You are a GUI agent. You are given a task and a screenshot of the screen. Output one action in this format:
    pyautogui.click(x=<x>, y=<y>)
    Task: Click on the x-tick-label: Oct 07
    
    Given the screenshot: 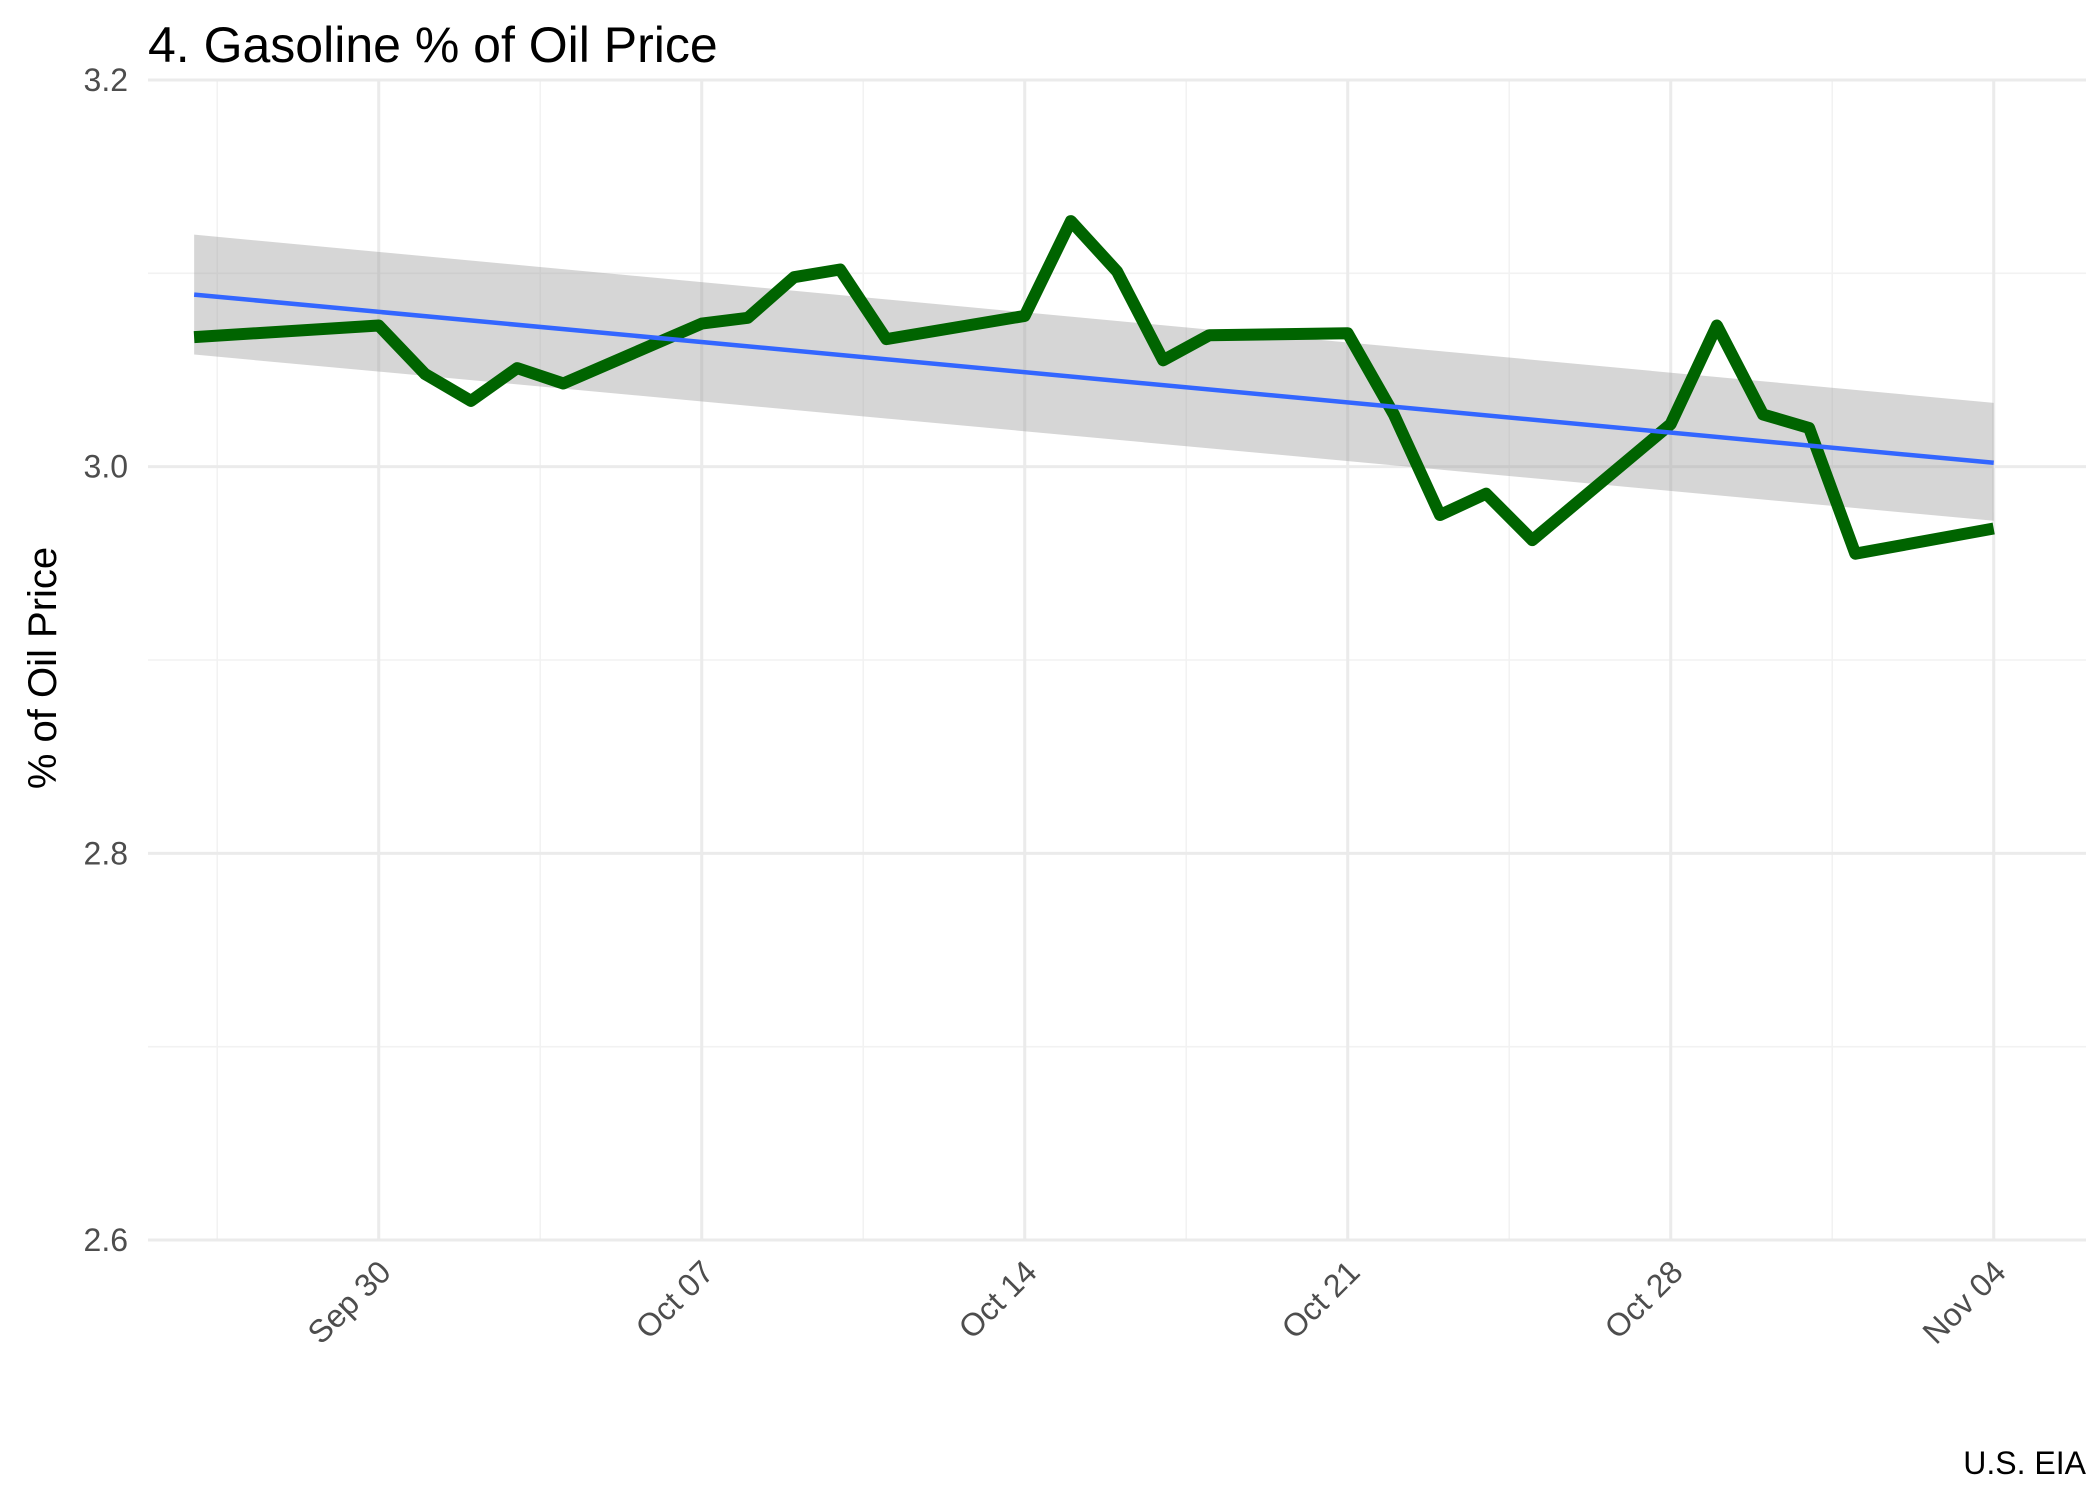 What is the action you would take?
    pyautogui.click(x=675, y=1299)
    